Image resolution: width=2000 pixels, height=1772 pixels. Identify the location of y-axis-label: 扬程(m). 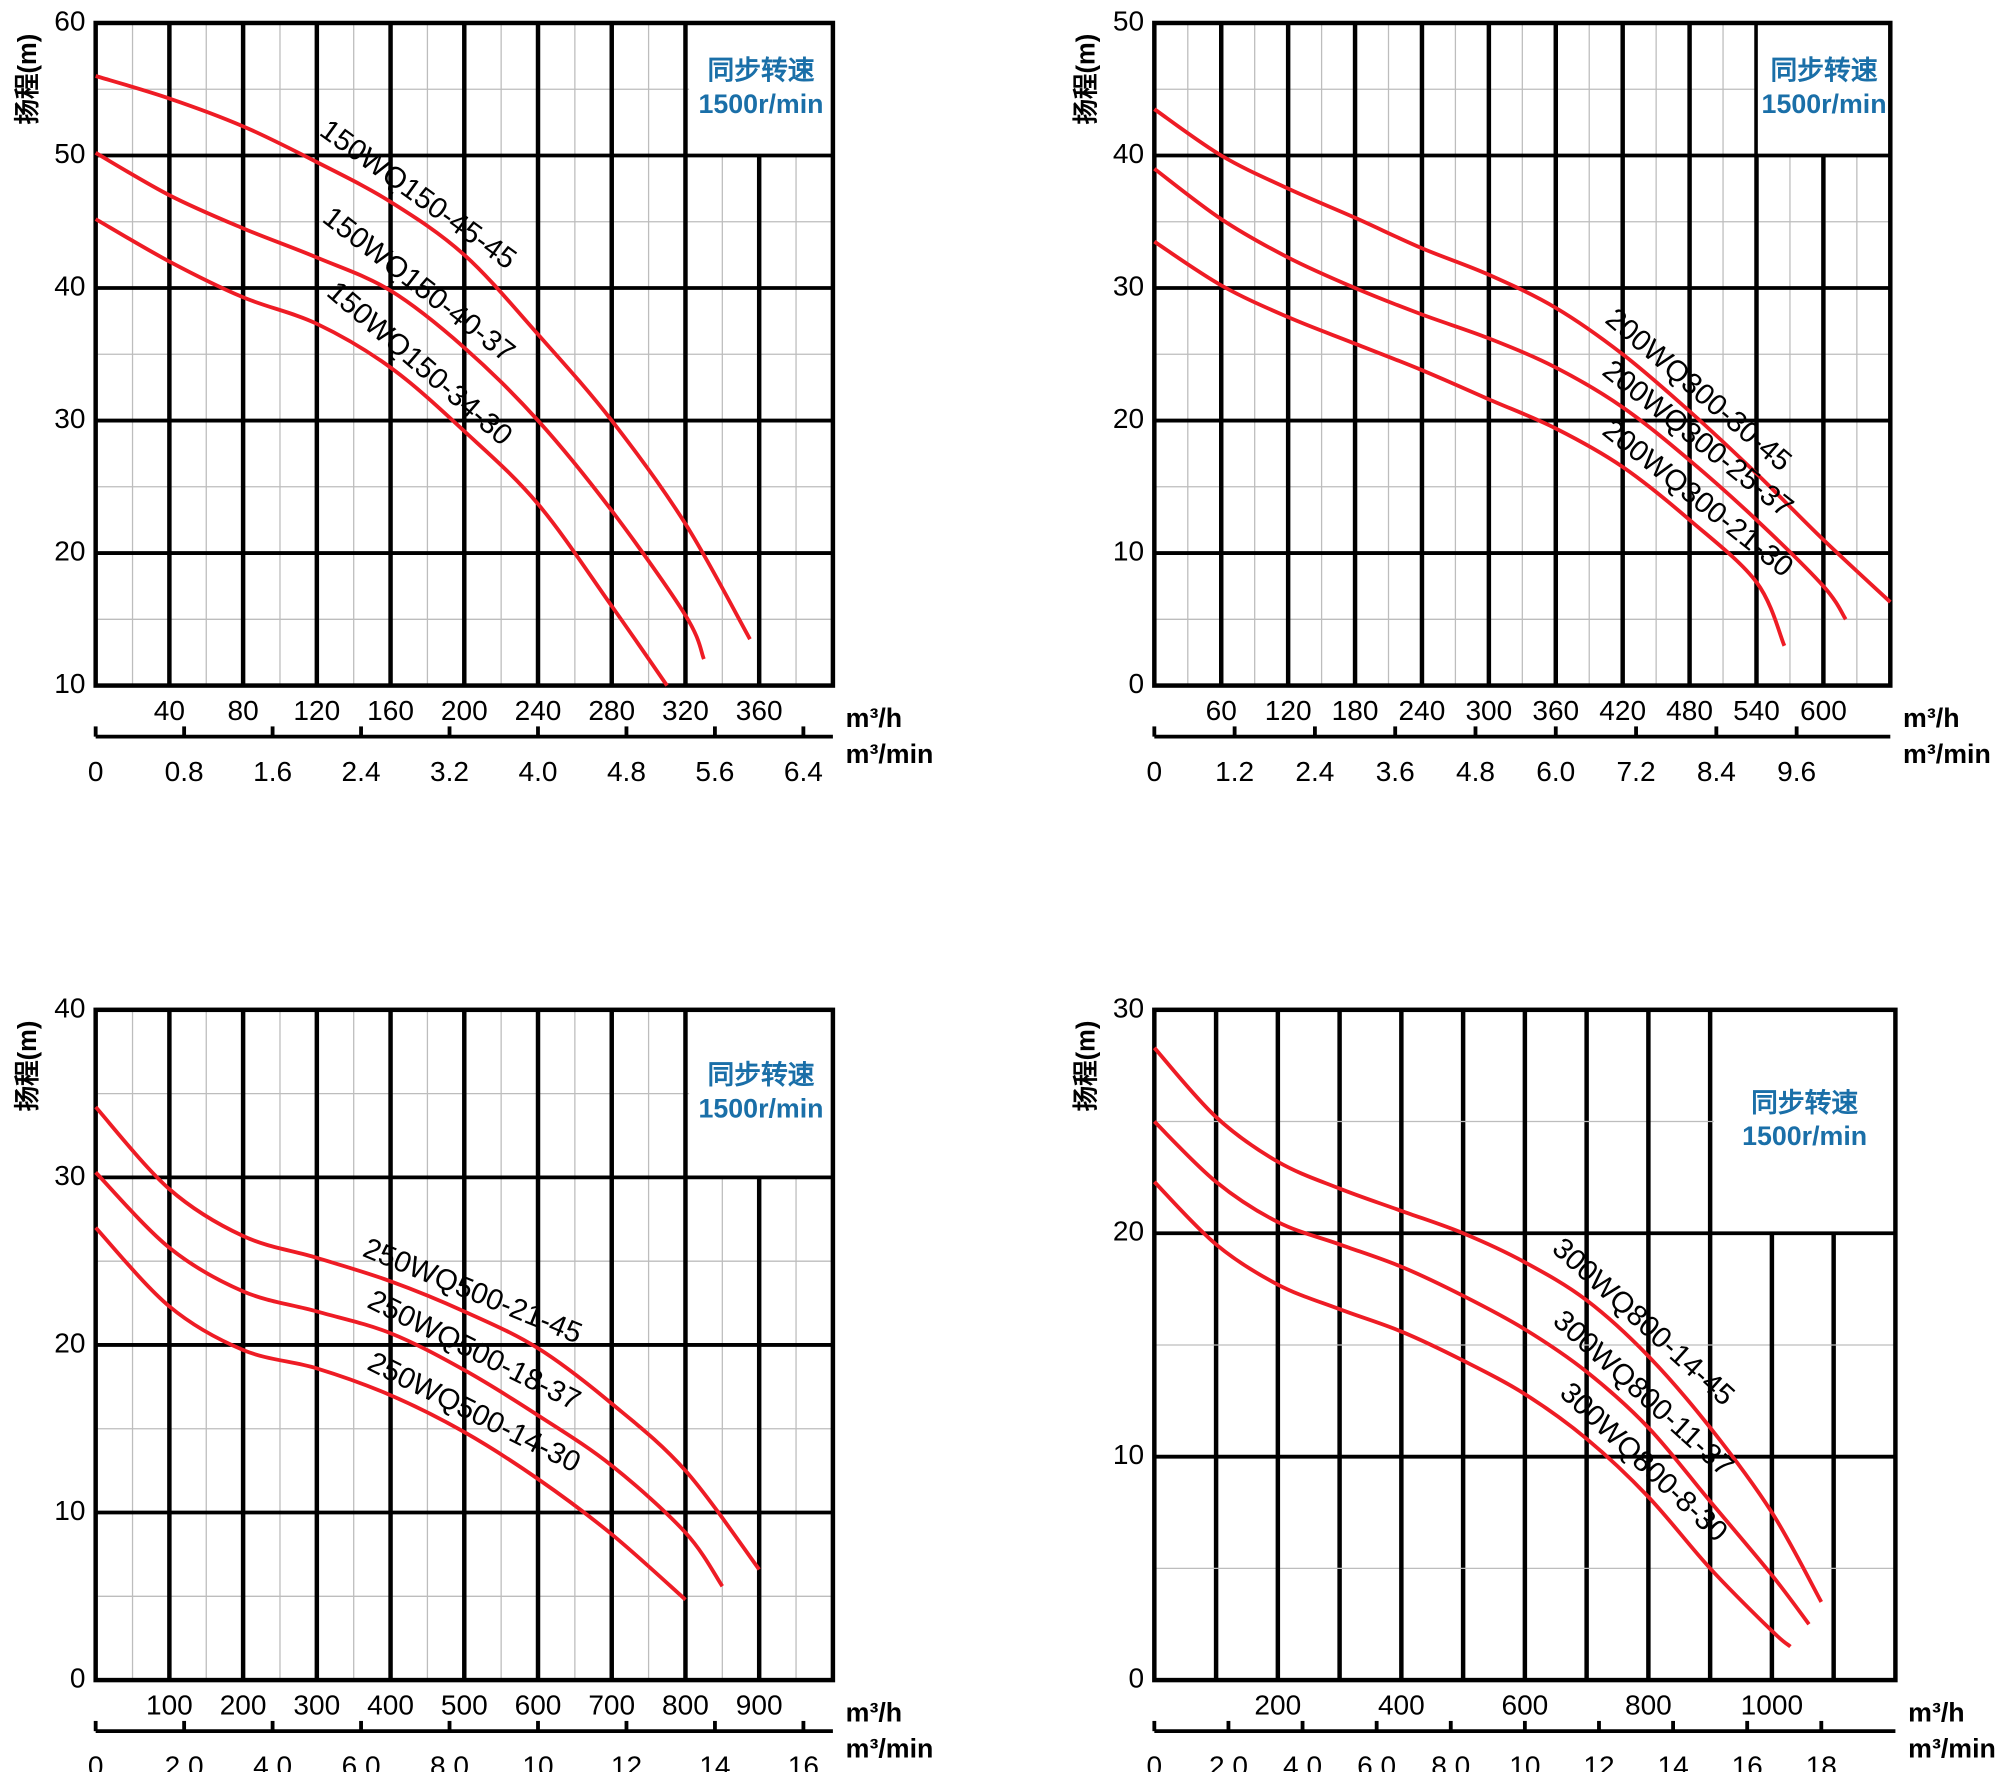
(28, 79).